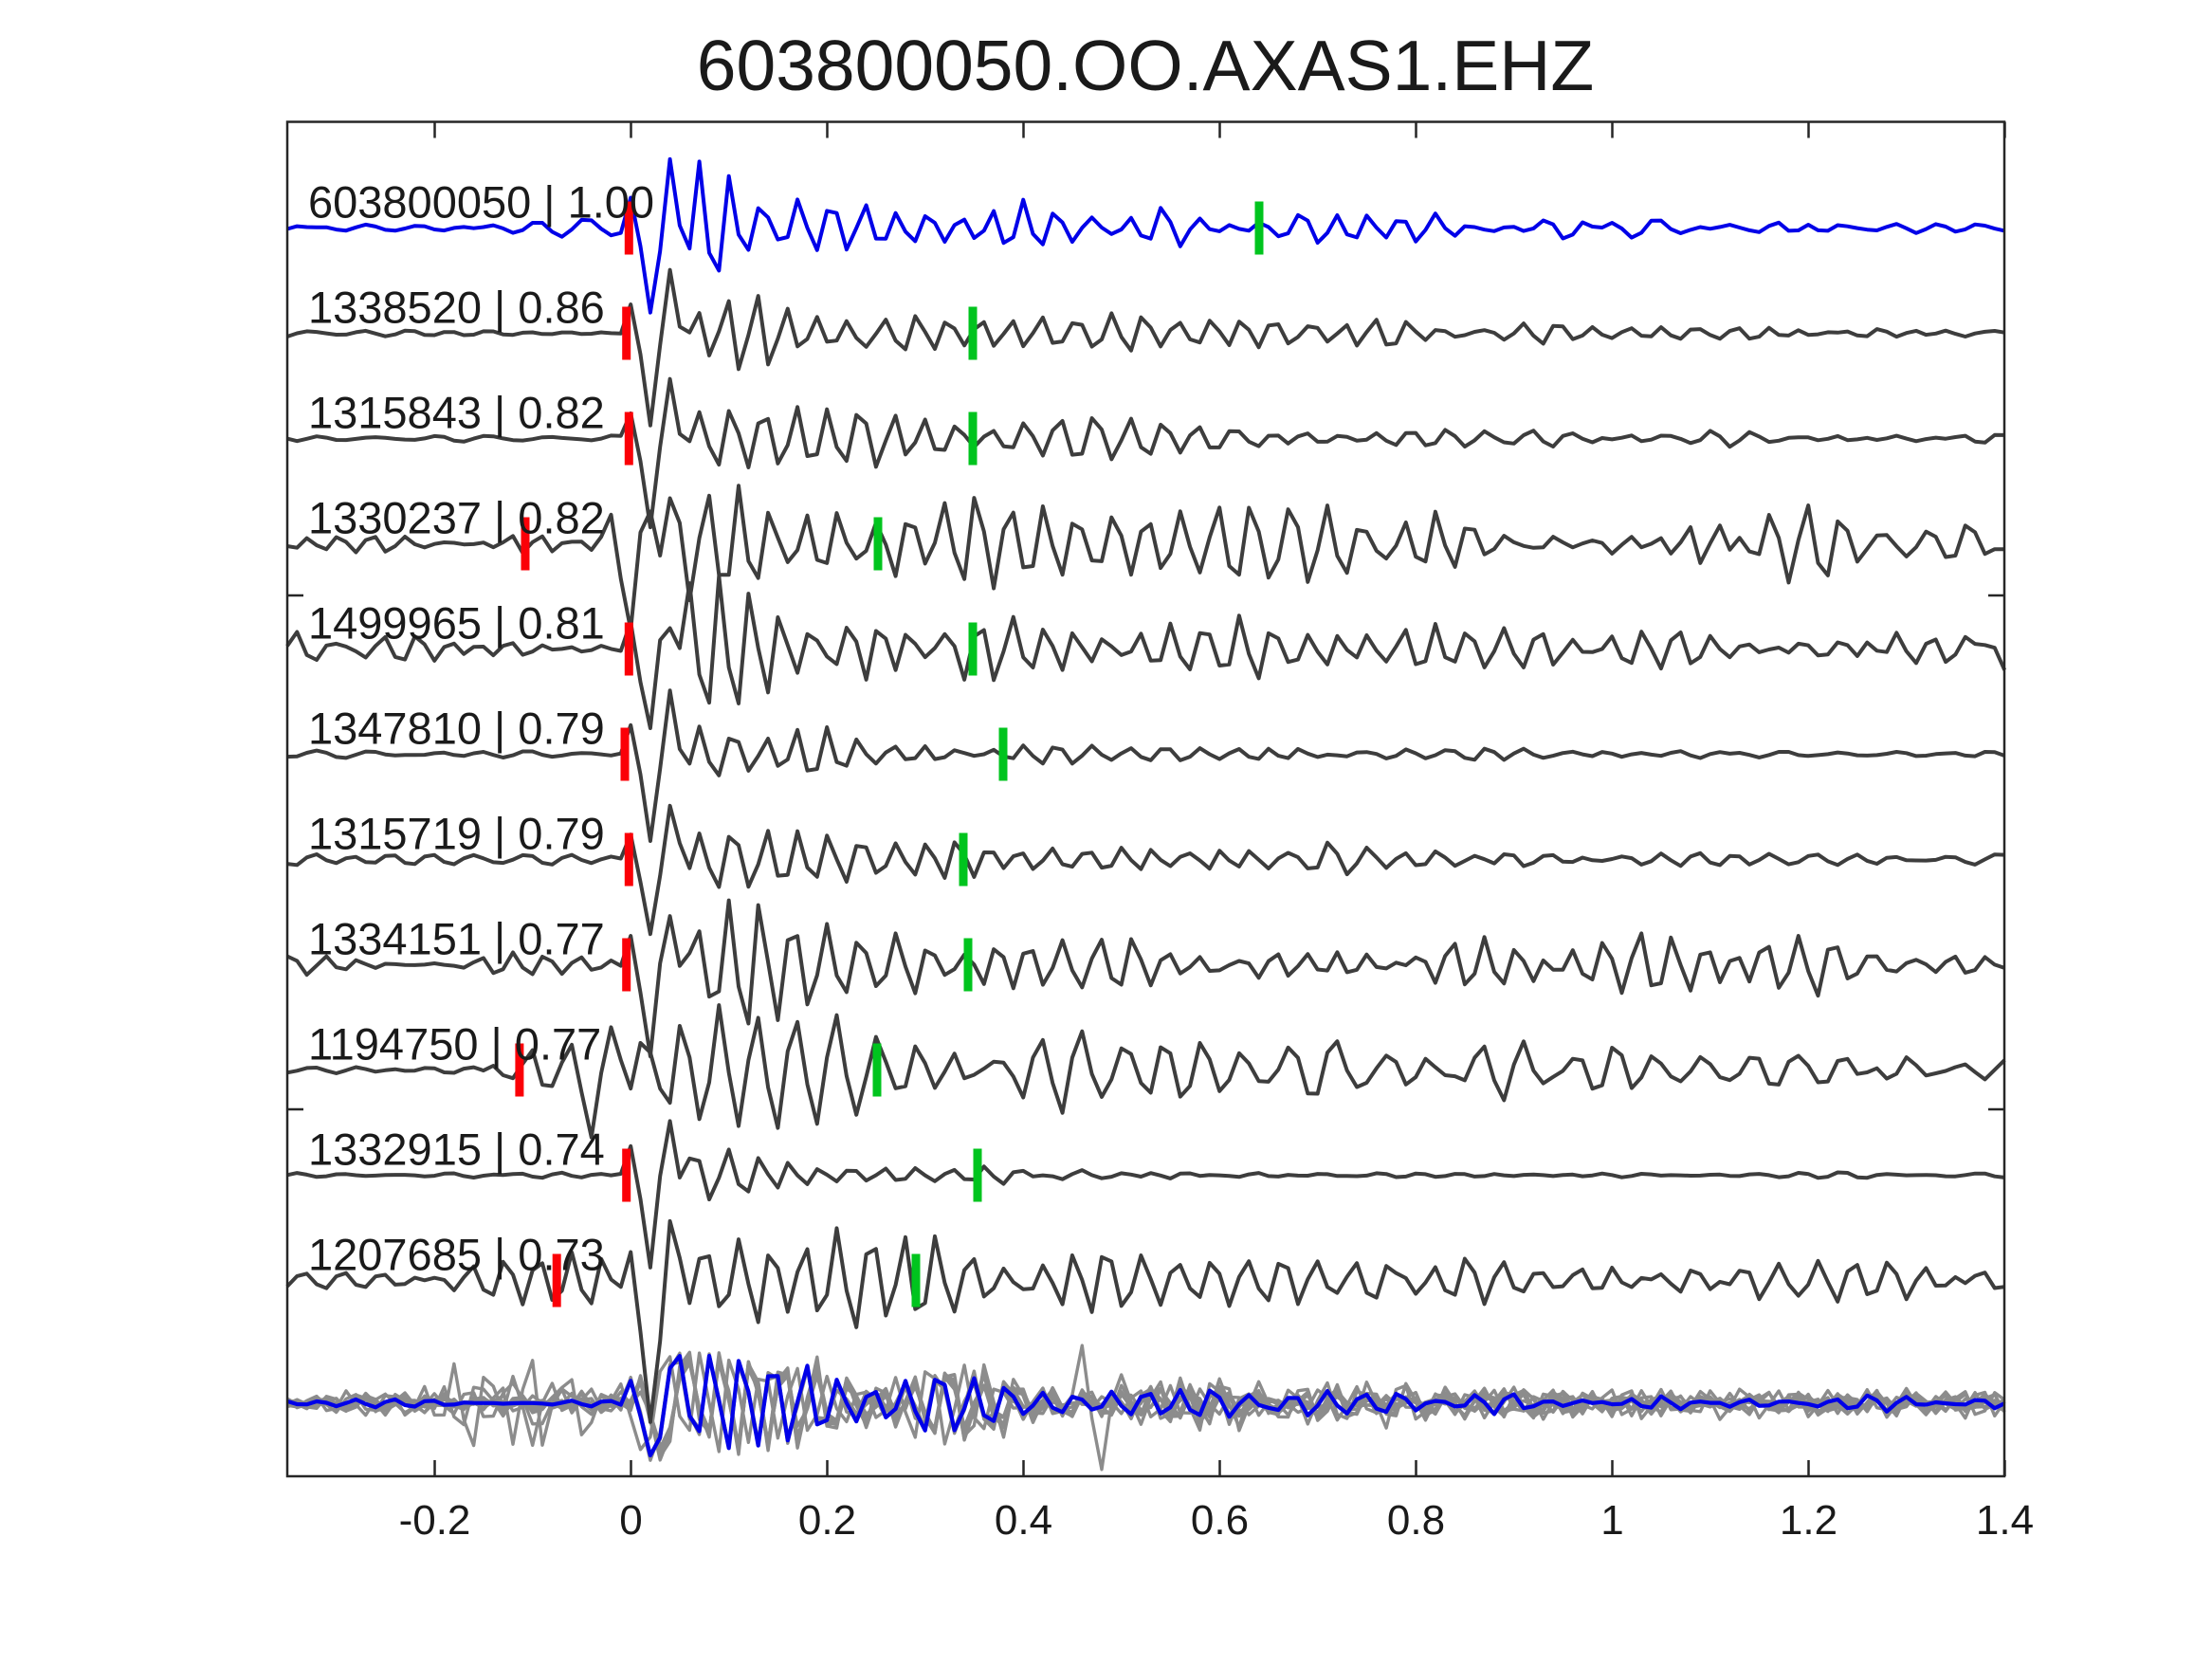 The width and height of the screenshot is (2212, 1664). Describe the element at coordinates (1145, 65) in the screenshot. I see `svg-text: 603800050.OO.AXAS1.EHZ` at that location.